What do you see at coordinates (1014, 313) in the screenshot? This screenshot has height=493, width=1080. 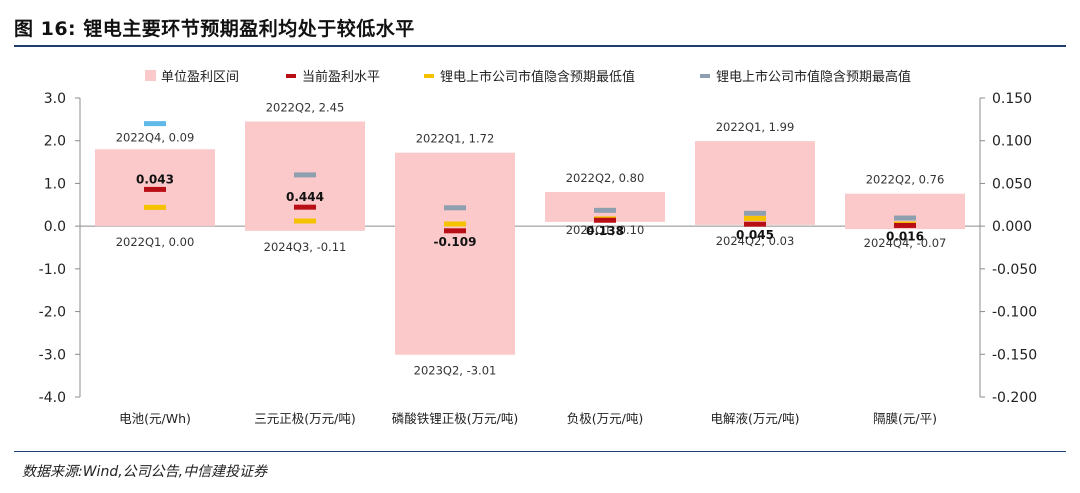 I see `right-tick-label: -0.100` at bounding box center [1014, 313].